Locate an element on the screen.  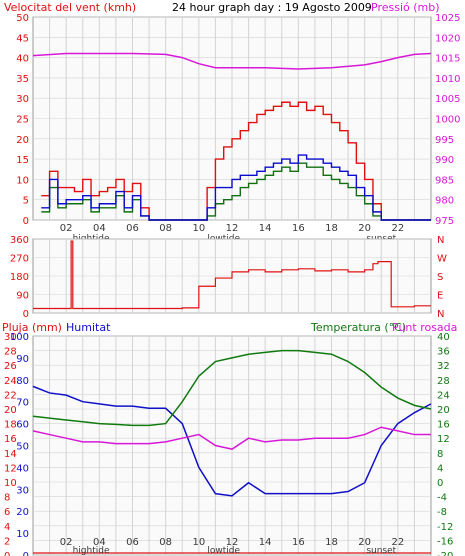
y-tick-label-left: 90 is located at coordinates (22, 296).